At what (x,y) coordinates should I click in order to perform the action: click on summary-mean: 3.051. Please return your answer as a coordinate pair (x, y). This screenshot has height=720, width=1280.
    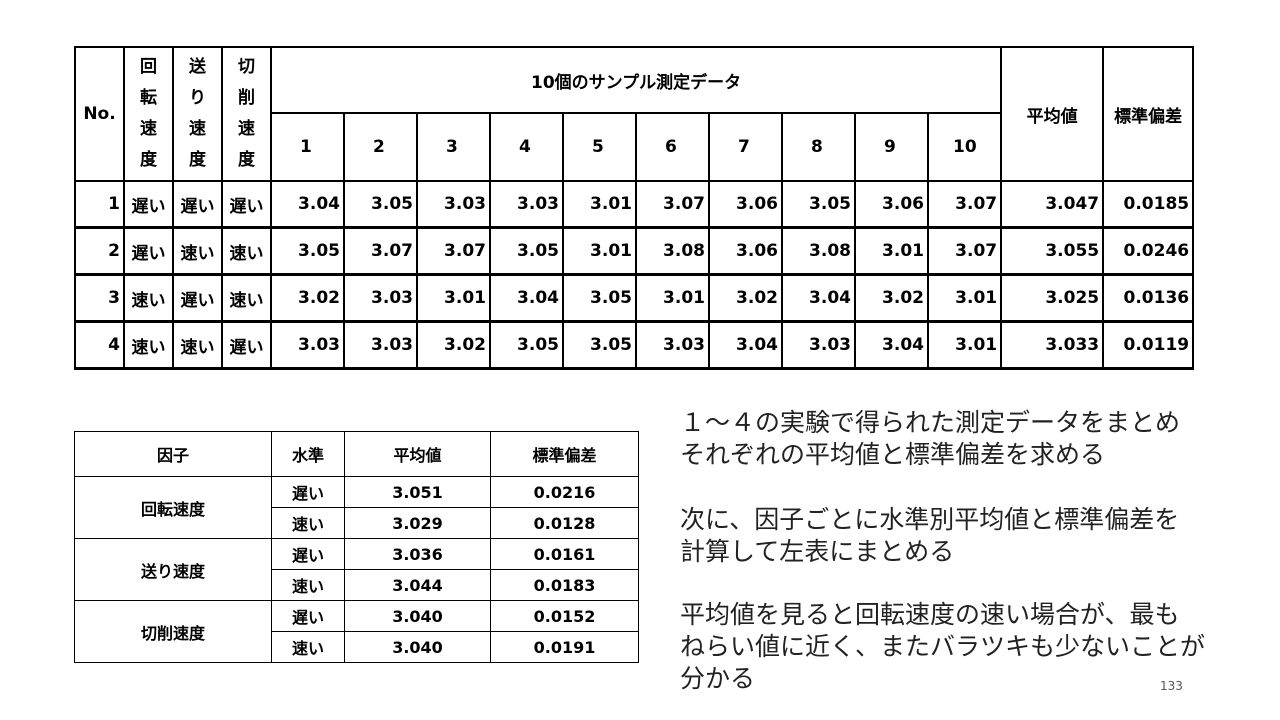
    Looking at the image, I should click on (417, 492).